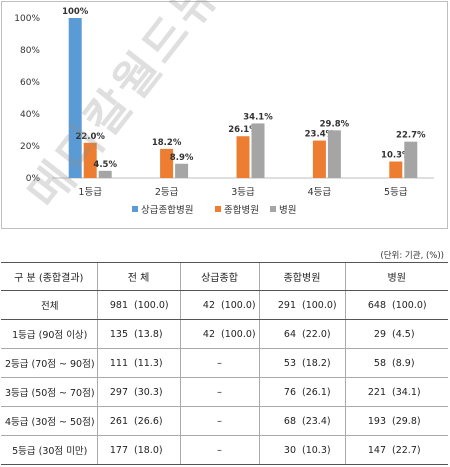  What do you see at coordinates (367, 363) in the screenshot?
I see `cell-count: 58` at bounding box center [367, 363].